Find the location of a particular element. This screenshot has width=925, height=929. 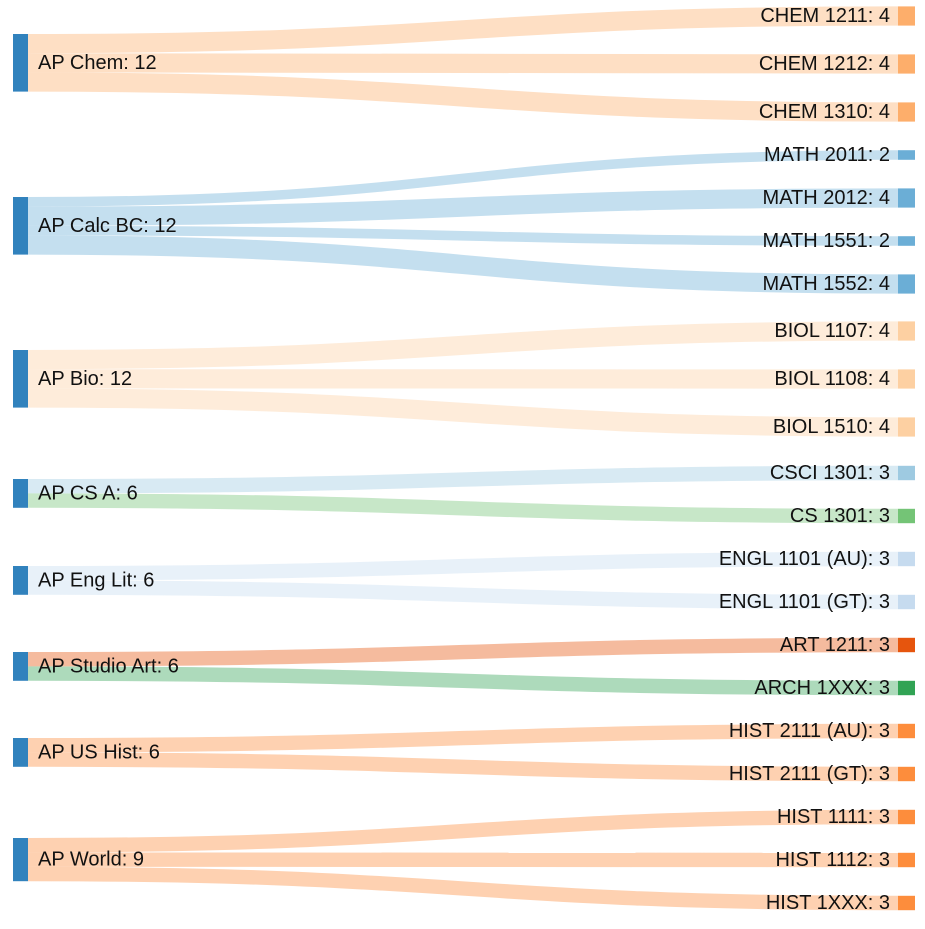

source-label-apushist: AP US Hist: 6 is located at coordinates (99, 752).